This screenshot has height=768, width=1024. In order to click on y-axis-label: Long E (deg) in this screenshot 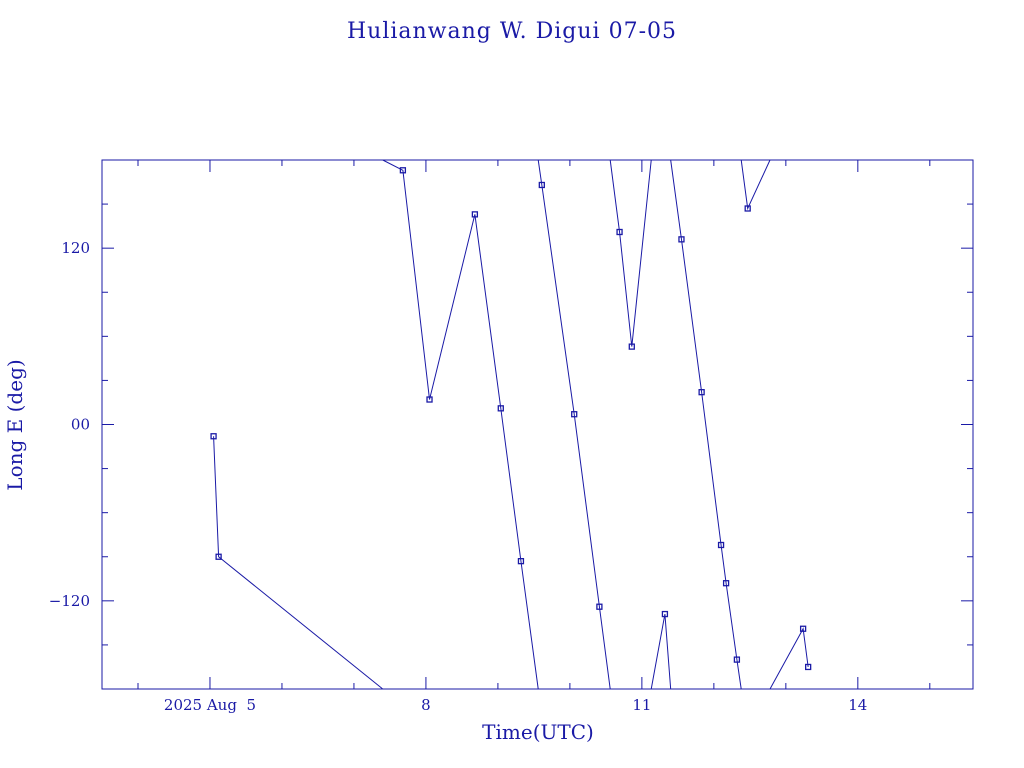, I will do `click(15, 424)`.